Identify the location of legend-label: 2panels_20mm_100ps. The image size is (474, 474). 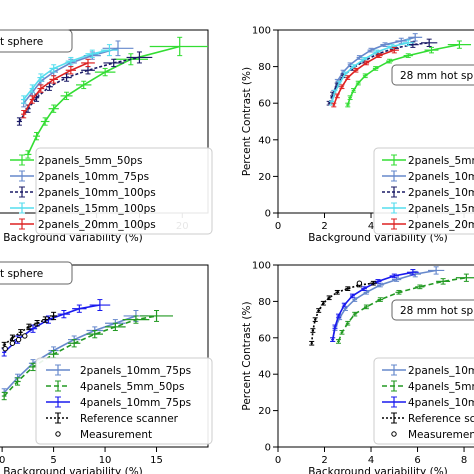
(441, 225).